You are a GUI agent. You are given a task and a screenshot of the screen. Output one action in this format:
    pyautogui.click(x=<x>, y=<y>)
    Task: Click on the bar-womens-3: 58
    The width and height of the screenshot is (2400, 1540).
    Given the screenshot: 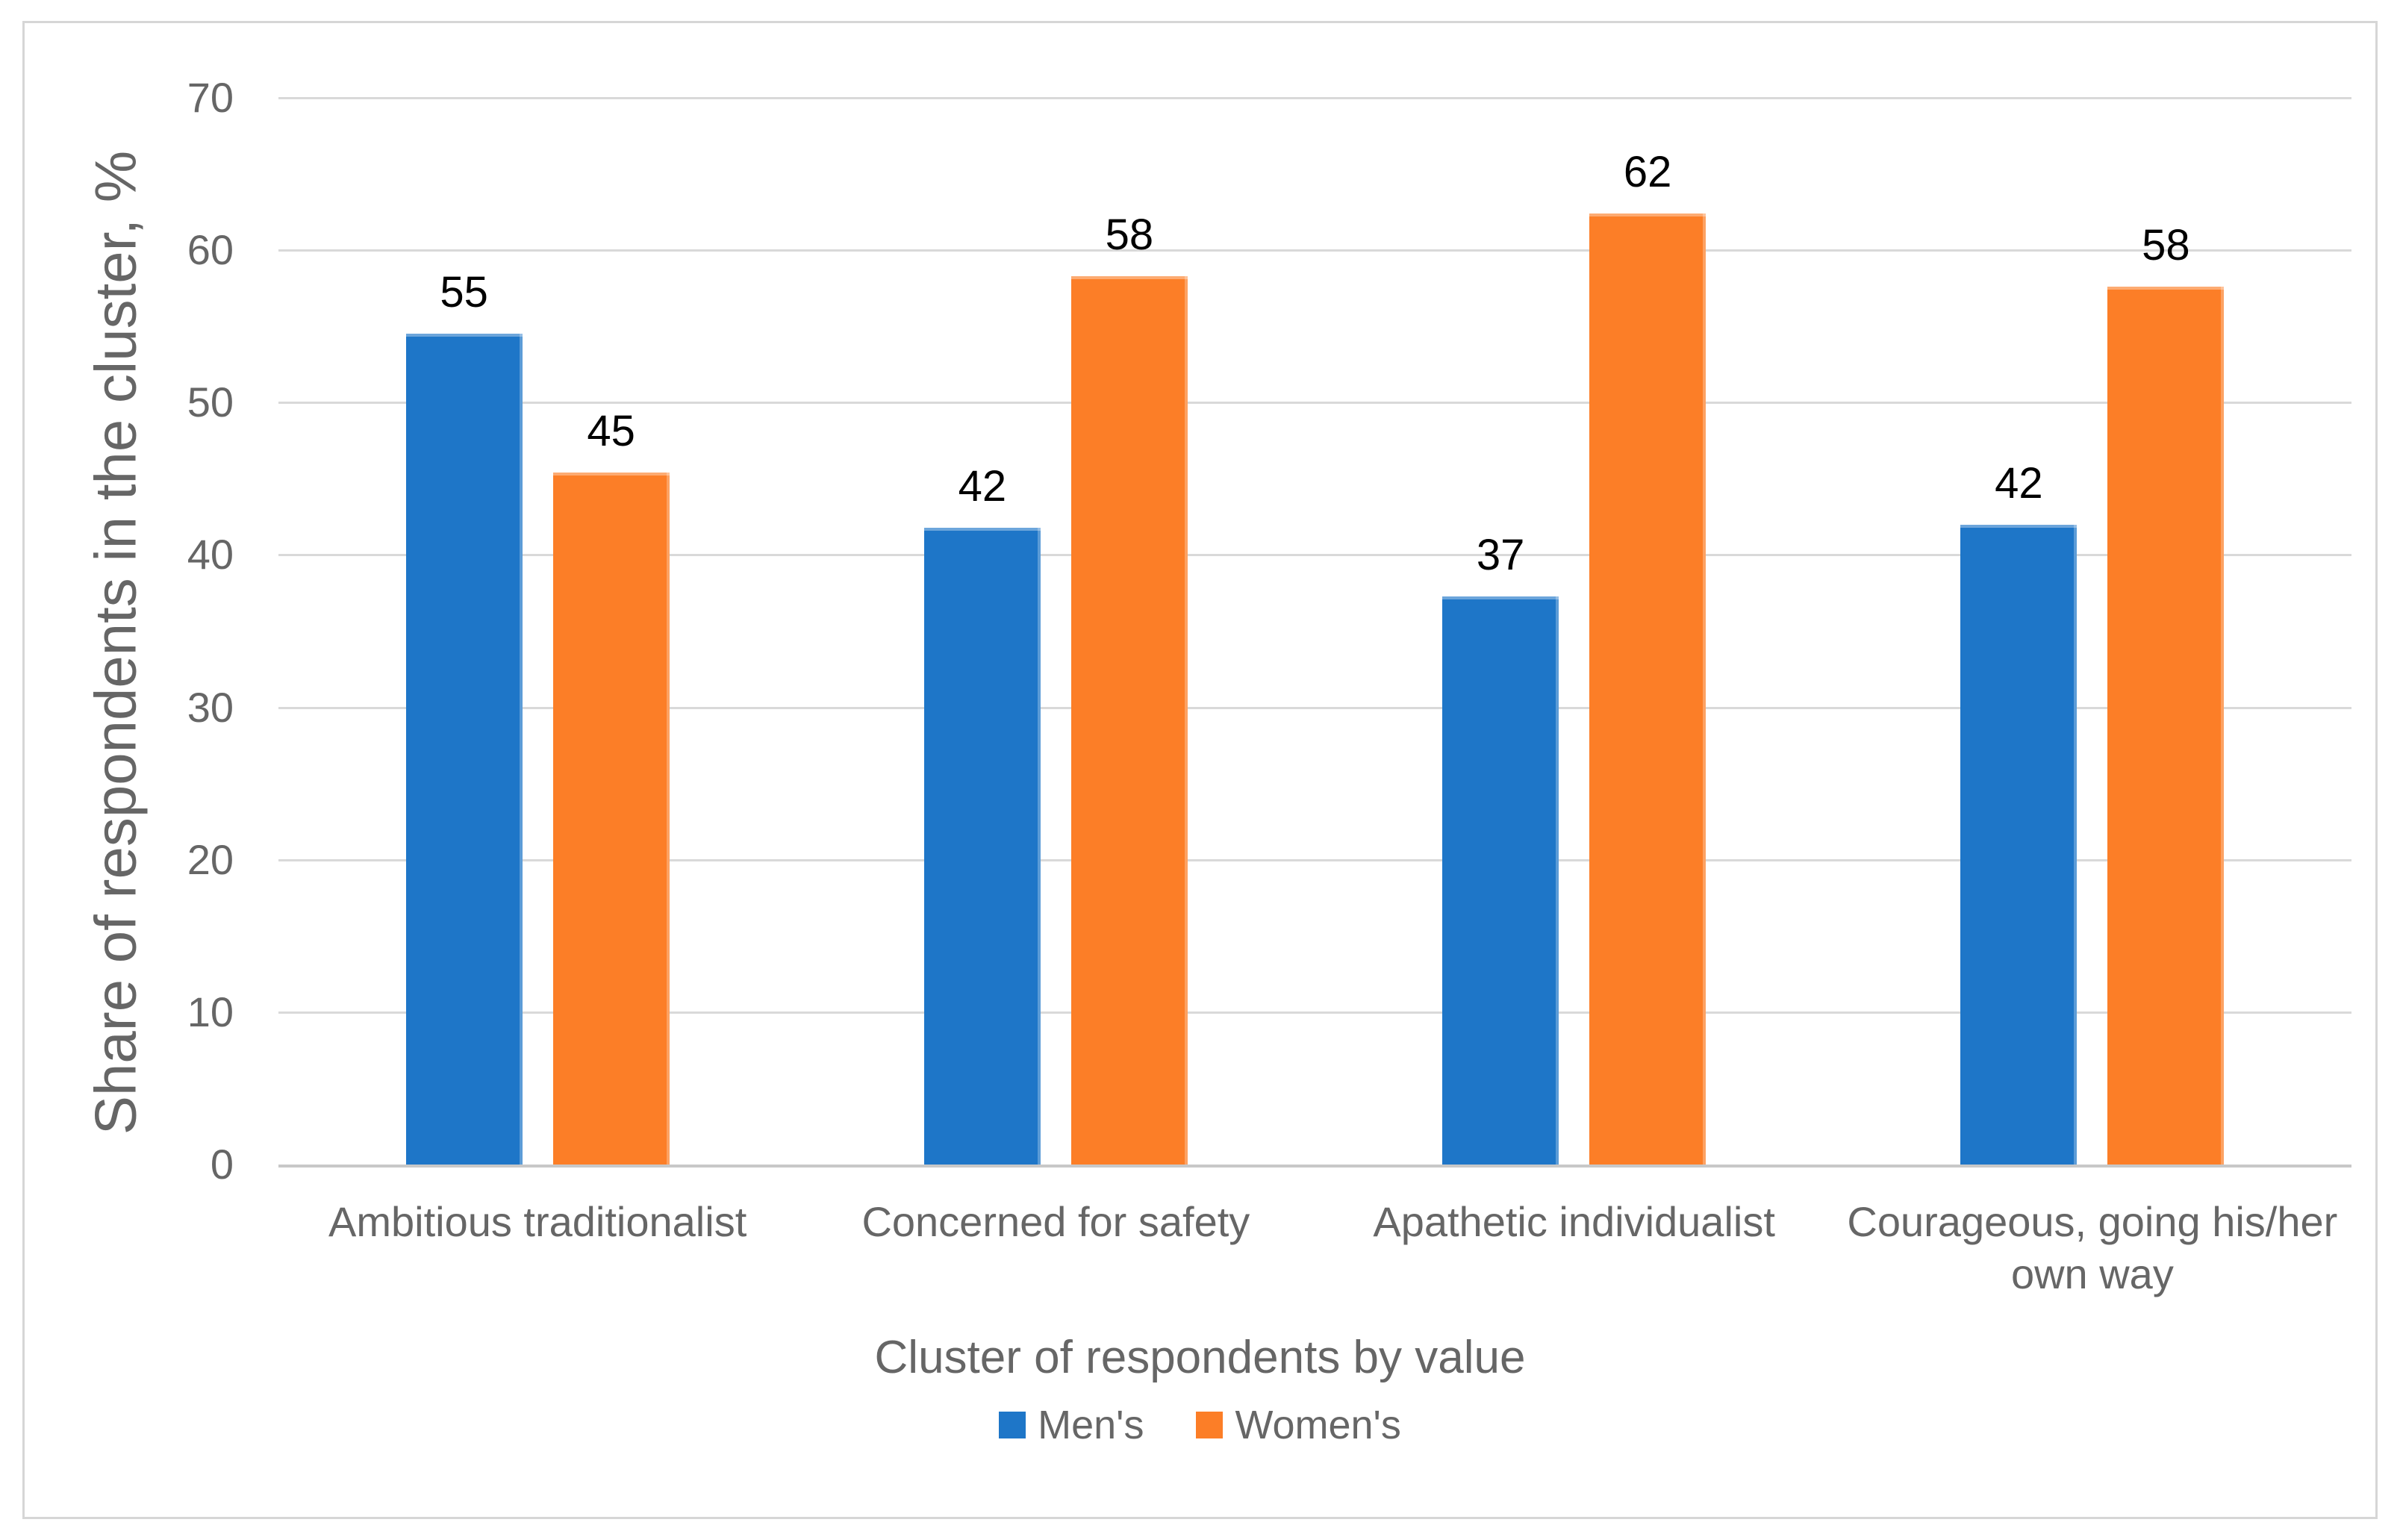 What is the action you would take?
    pyautogui.click(x=2166, y=693)
    